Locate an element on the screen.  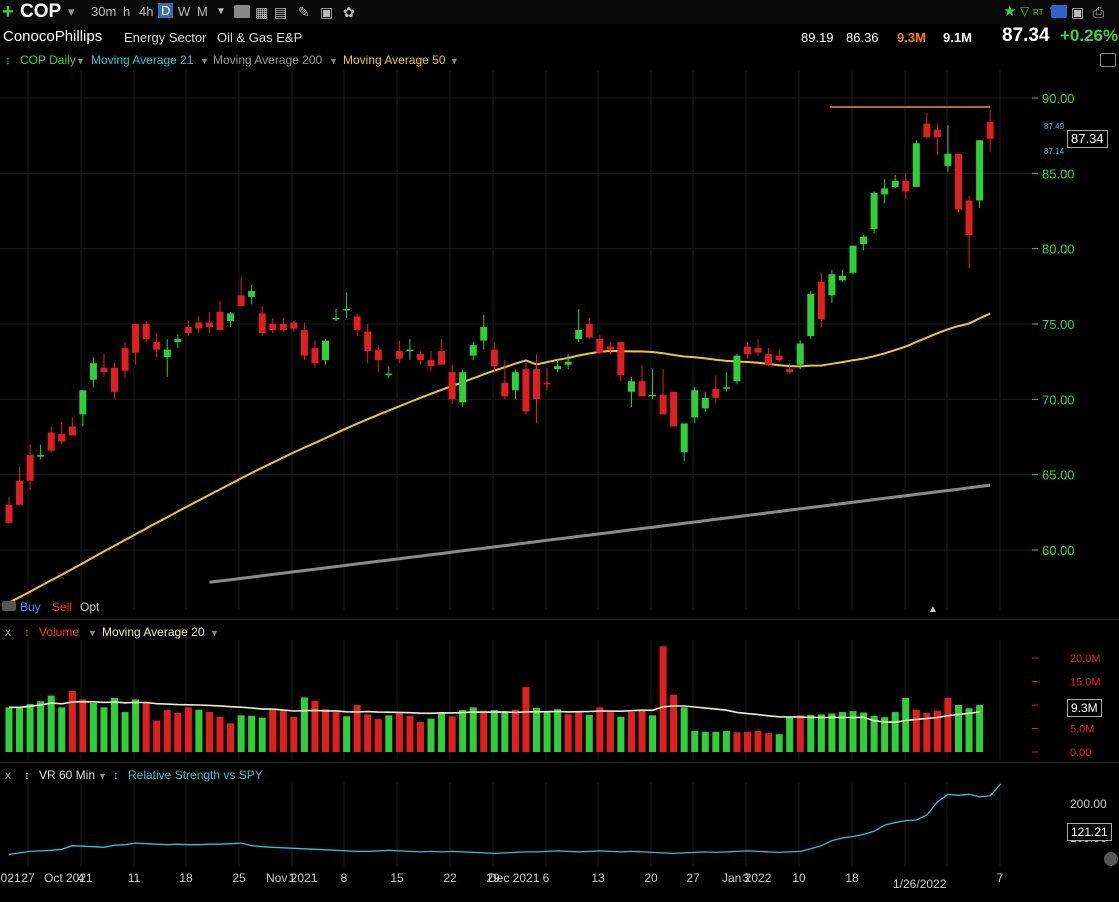
x-tick-label: 27 is located at coordinates (693, 878).